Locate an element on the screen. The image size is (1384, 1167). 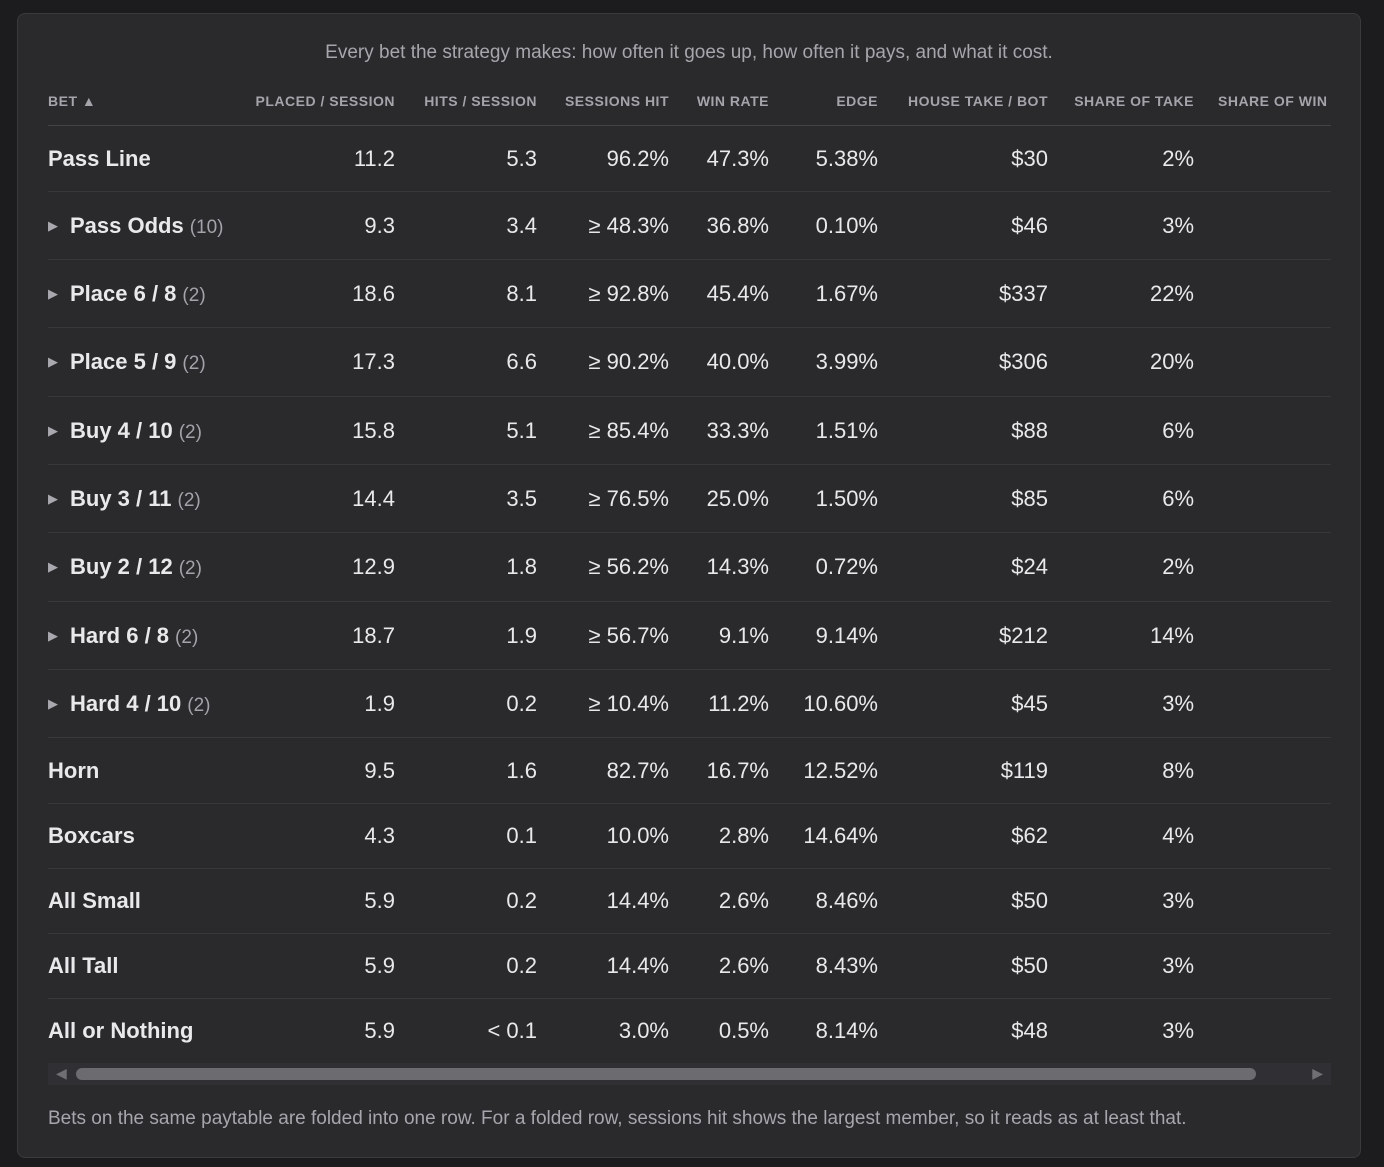
bet-name-cell: Horn is located at coordinates (73, 771).